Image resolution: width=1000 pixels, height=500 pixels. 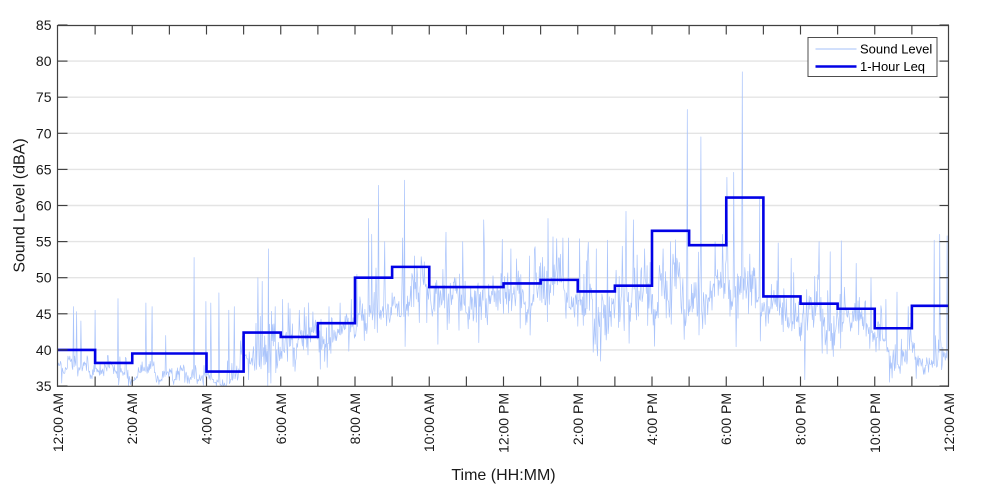 What do you see at coordinates (44, 97) in the screenshot?
I see `svg-text: 75` at bounding box center [44, 97].